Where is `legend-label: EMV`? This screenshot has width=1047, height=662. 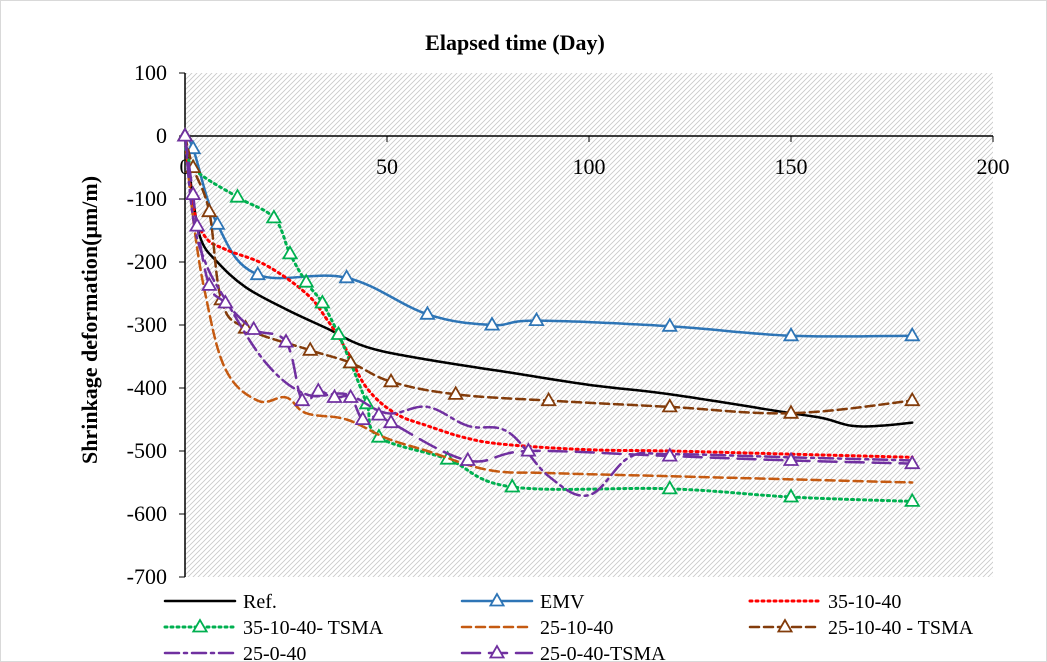 legend-label: EMV is located at coordinates (562, 602).